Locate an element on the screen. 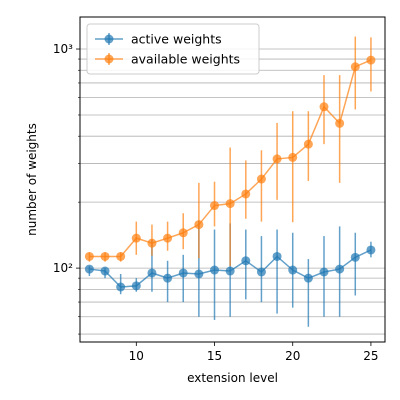  x-tick-label: 10 is located at coordinates (136, 356).